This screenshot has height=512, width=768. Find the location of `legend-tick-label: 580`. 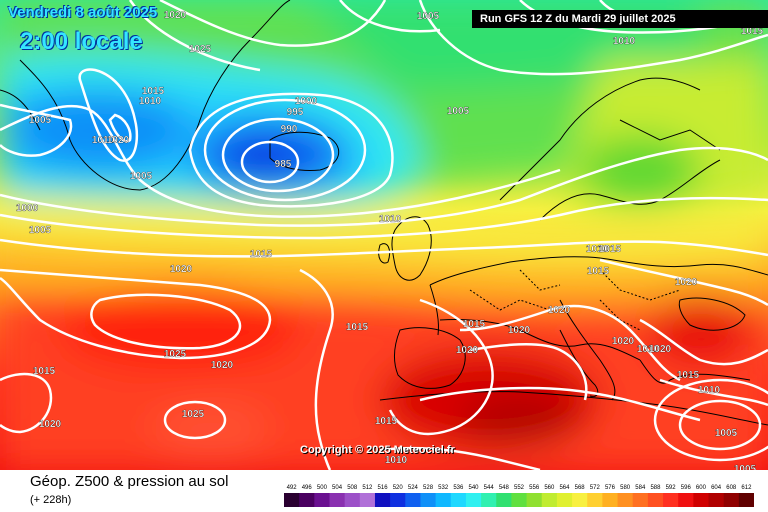

legend-tick-label: 580 is located at coordinates (625, 488).